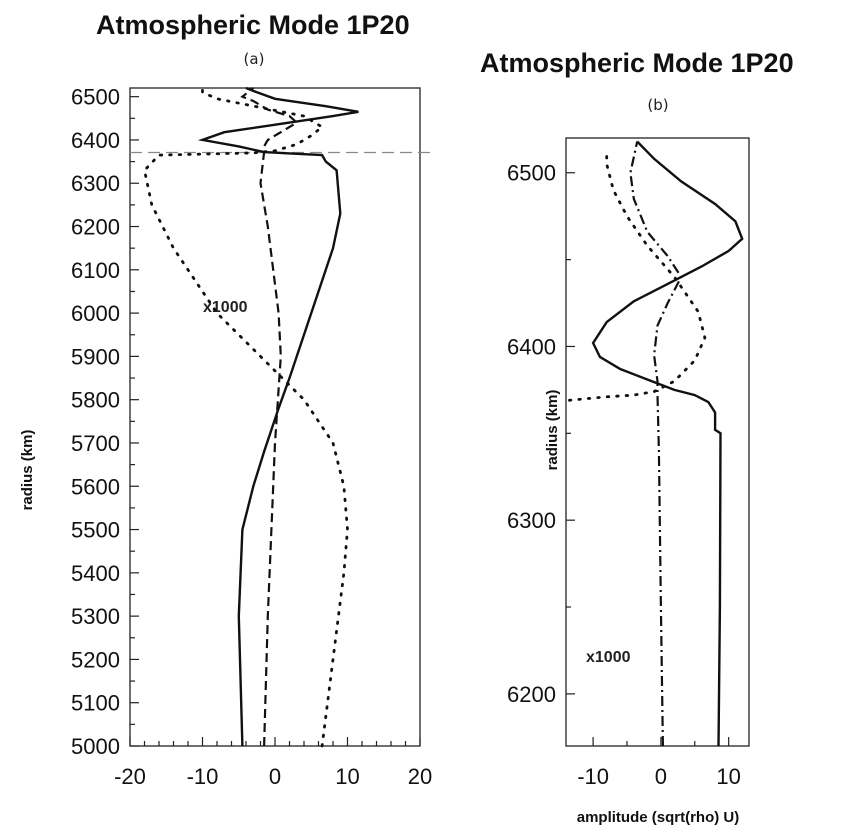  What do you see at coordinates (203, 776) in the screenshot?
I see `panel-a-x-tick-label: -10` at bounding box center [203, 776].